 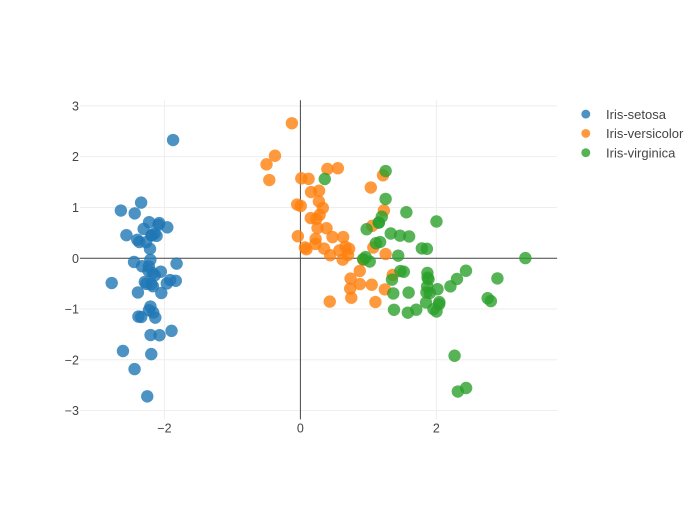 What do you see at coordinates (75, 106) in the screenshot?
I see `svg-text: 3` at bounding box center [75, 106].